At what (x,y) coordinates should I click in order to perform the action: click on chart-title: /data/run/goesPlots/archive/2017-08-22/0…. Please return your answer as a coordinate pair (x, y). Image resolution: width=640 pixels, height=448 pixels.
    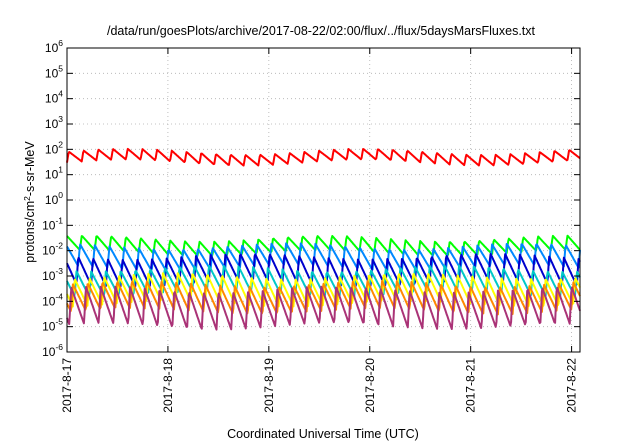
    Looking at the image, I should click on (321, 31).